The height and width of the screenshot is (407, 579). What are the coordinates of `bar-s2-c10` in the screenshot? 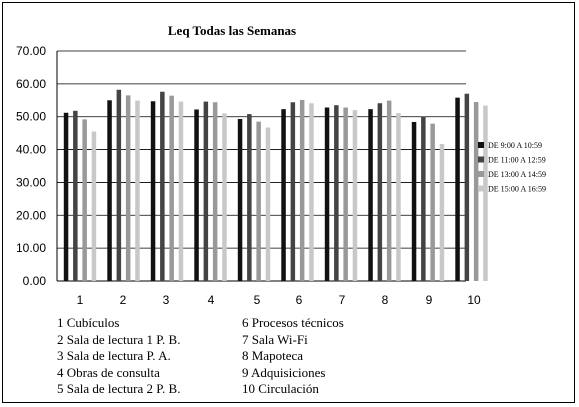 It's located at (467, 187).